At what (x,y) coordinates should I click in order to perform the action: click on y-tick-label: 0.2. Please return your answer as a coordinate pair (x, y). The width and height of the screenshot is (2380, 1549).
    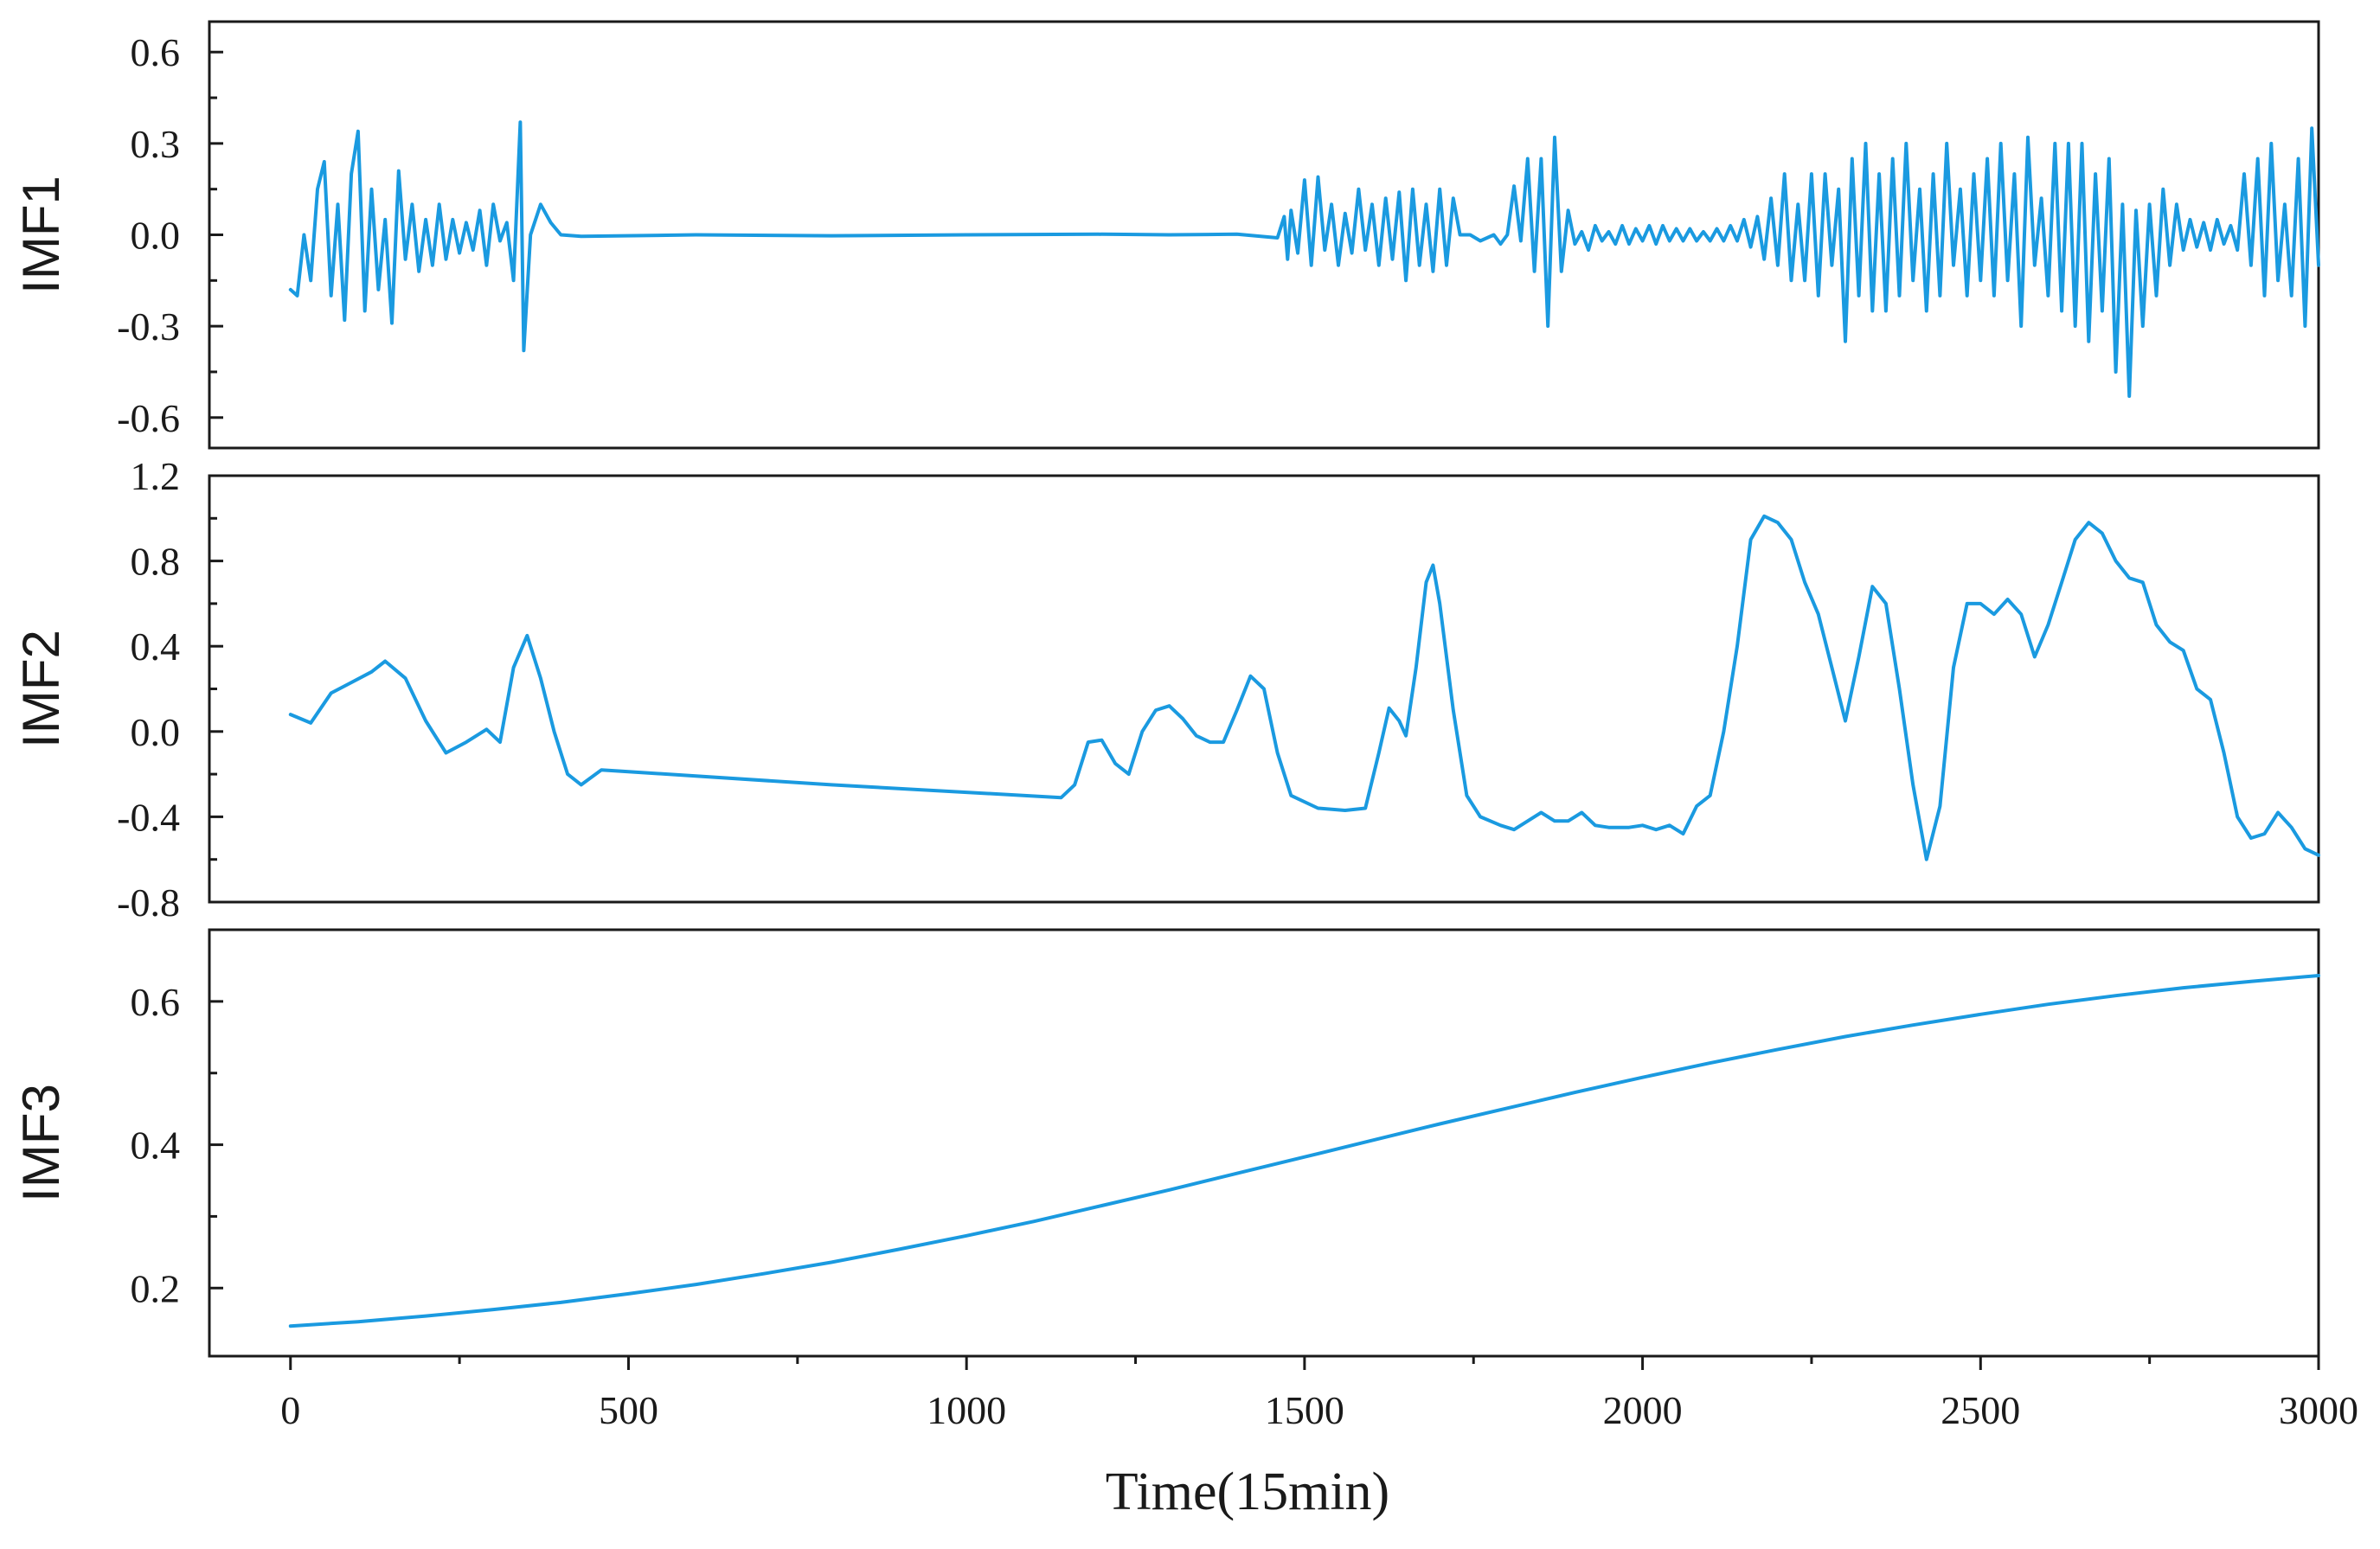
    Looking at the image, I should click on (156, 1288).